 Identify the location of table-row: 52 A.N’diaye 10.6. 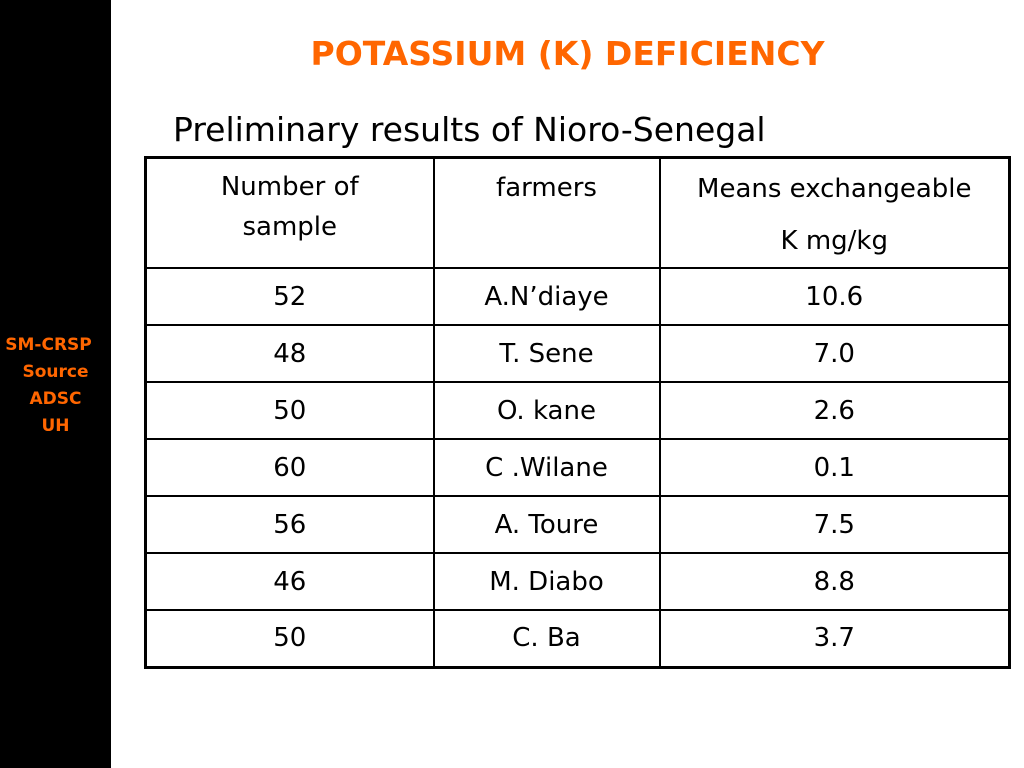
(577, 296).